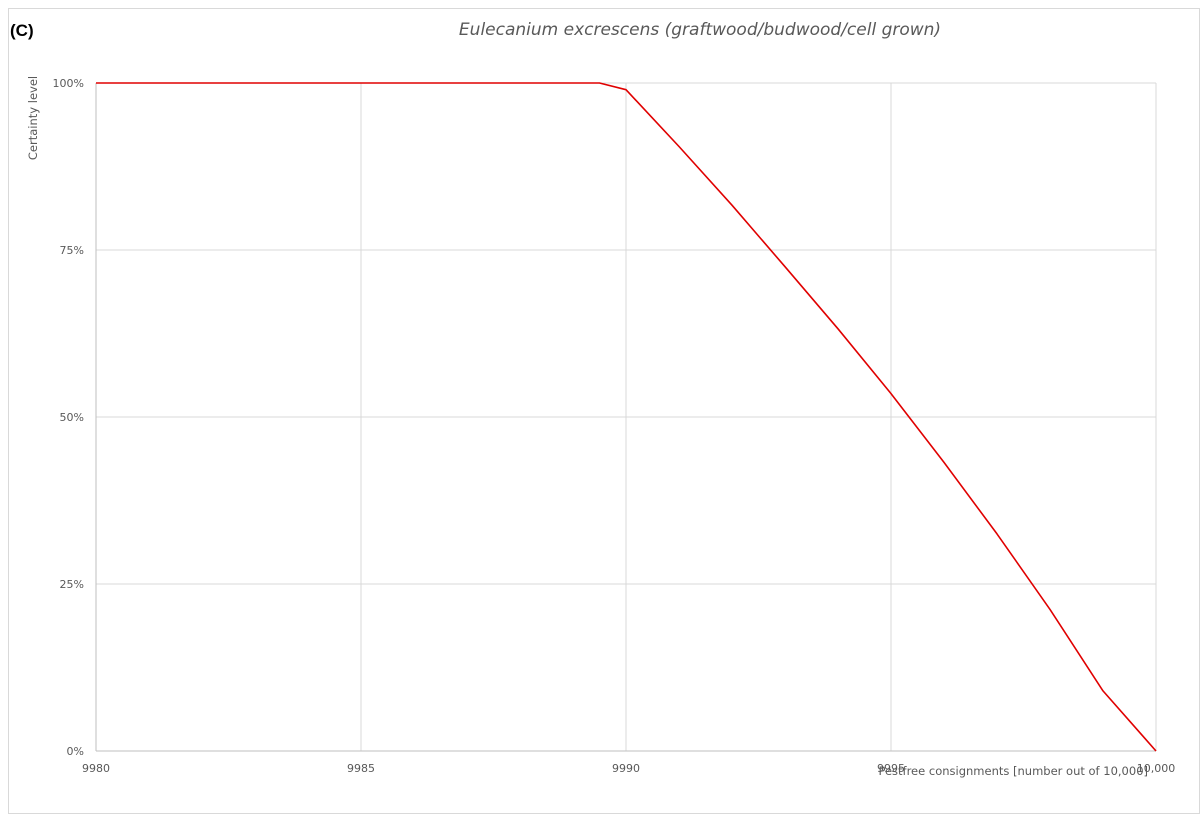 This screenshot has width=1202, height=816. I want to click on x-tick-label: 9990, so click(626, 768).